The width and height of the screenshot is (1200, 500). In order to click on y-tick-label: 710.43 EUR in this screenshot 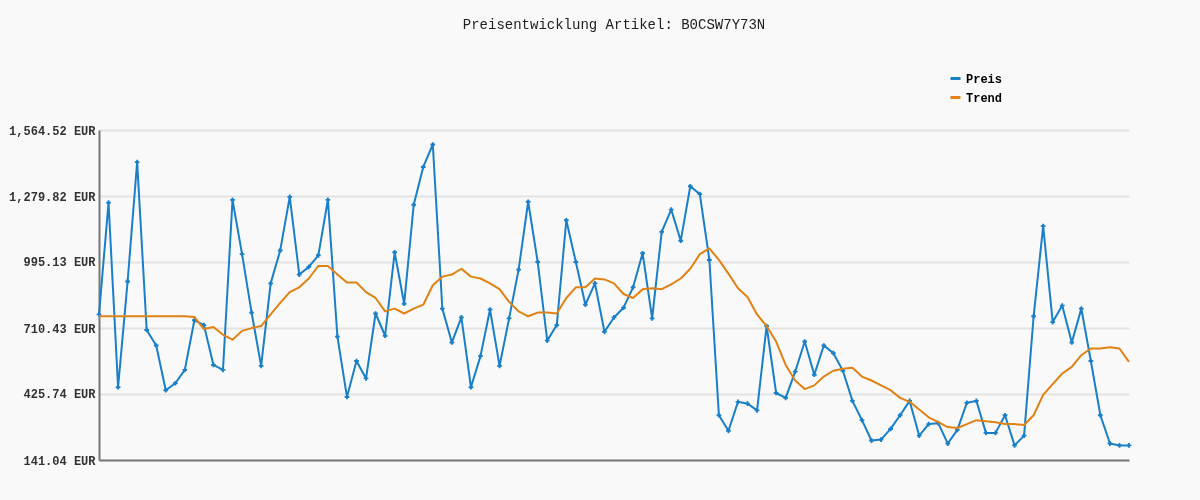, I will do `click(60, 329)`.